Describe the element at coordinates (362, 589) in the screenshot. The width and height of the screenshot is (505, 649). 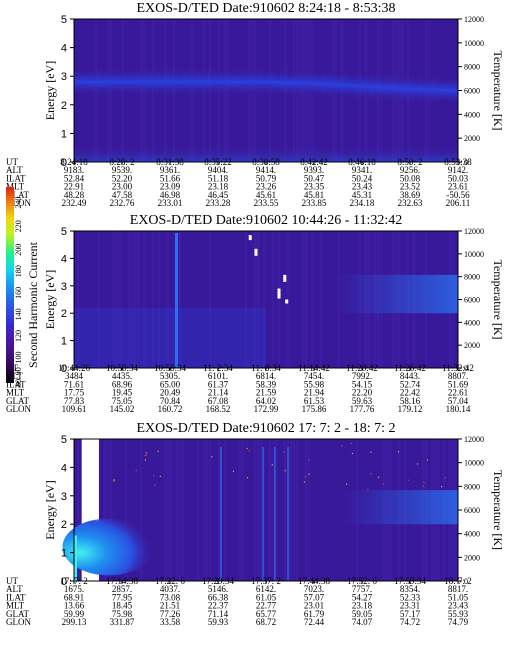
I see `orbit-table-cell: 7757.` at that location.